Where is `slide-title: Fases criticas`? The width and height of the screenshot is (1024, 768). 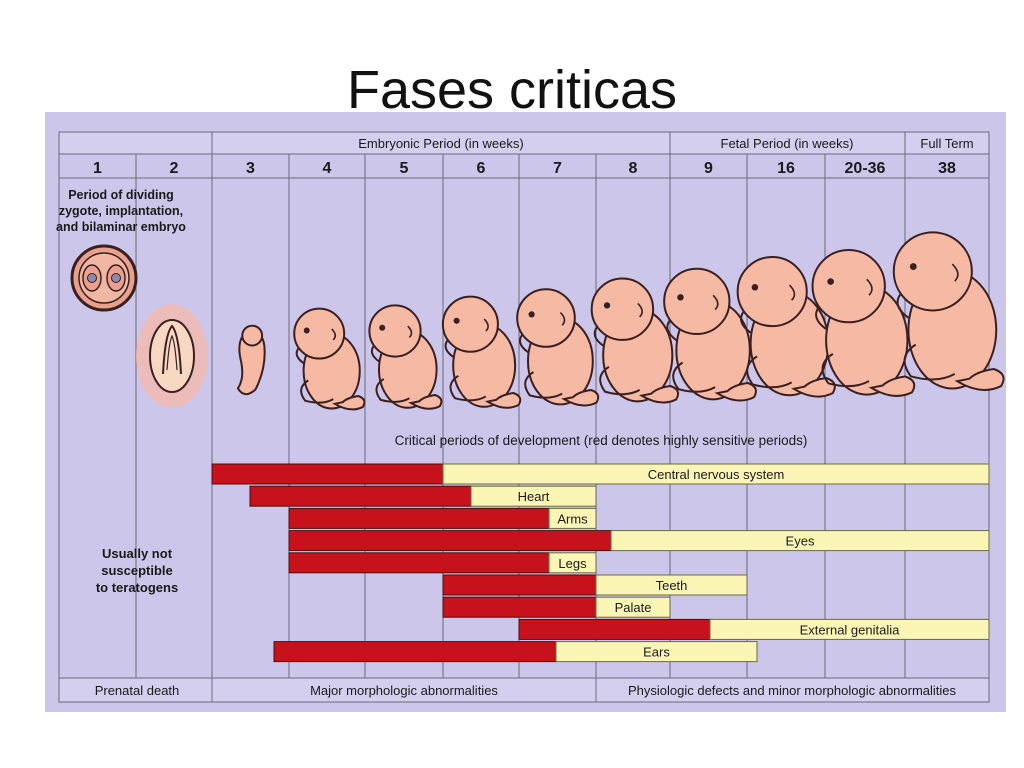
slide-title: Fases criticas is located at coordinates (512, 90).